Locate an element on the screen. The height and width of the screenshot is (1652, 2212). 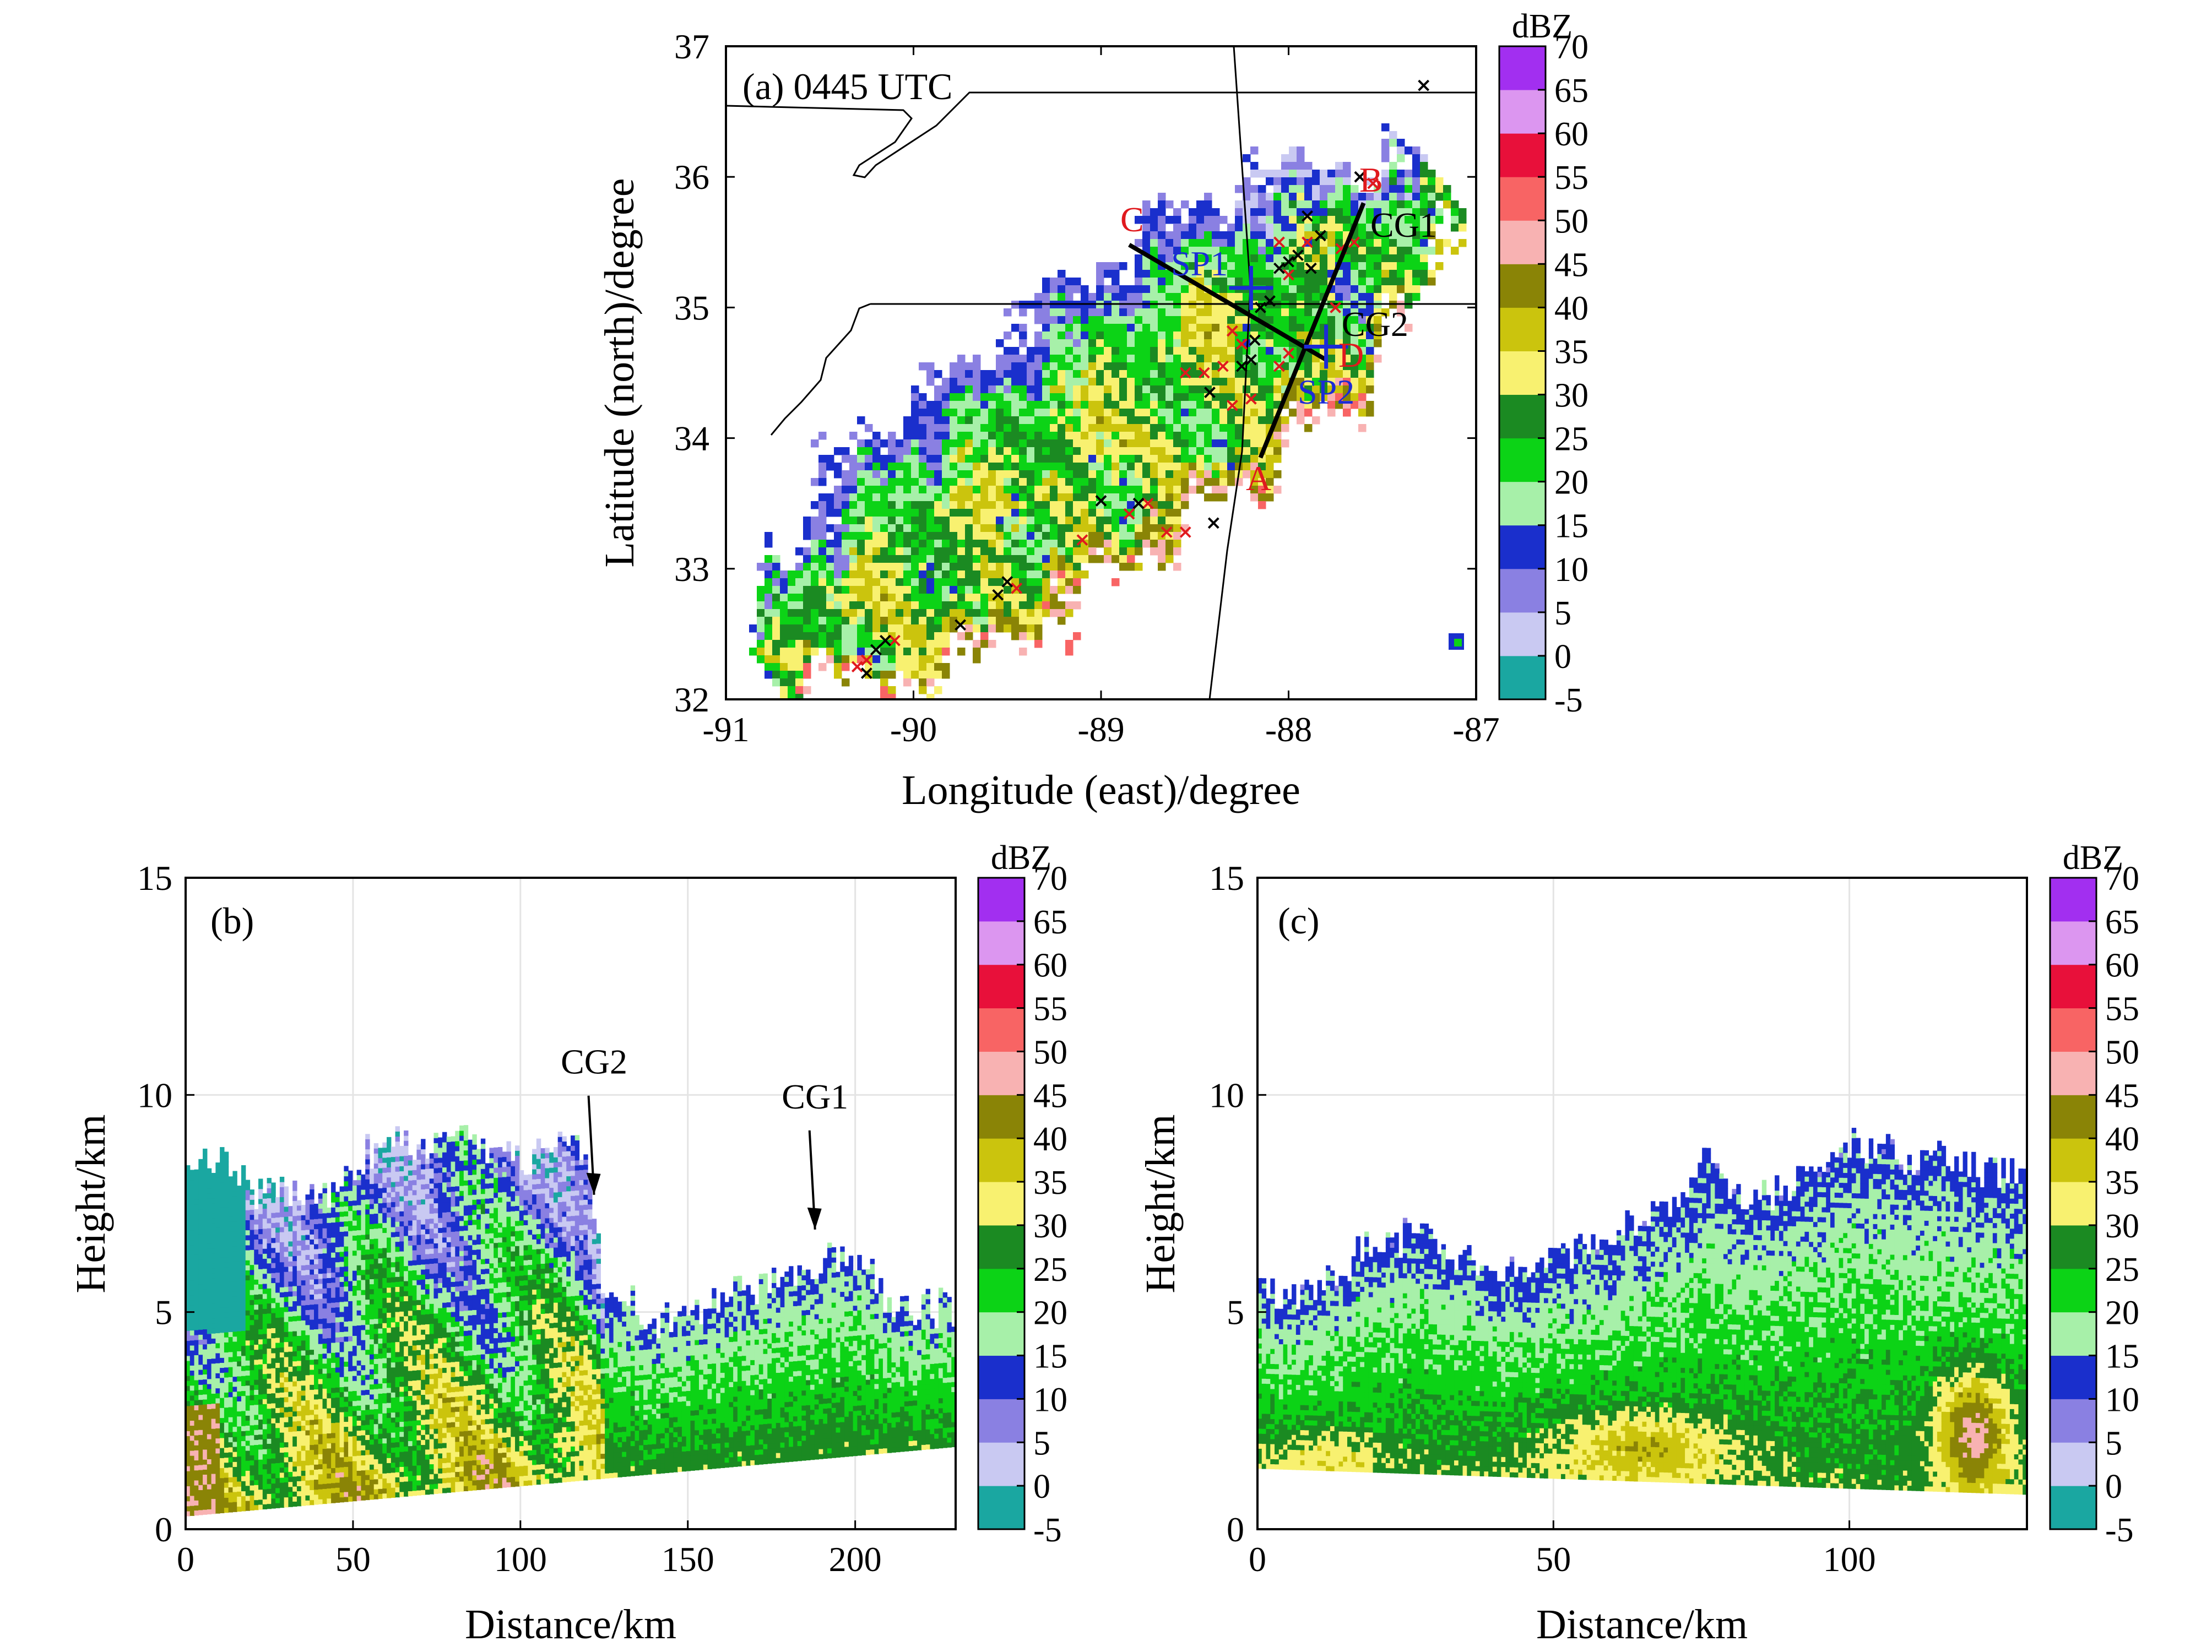
lightning-markers is located at coordinates (1140, 379).